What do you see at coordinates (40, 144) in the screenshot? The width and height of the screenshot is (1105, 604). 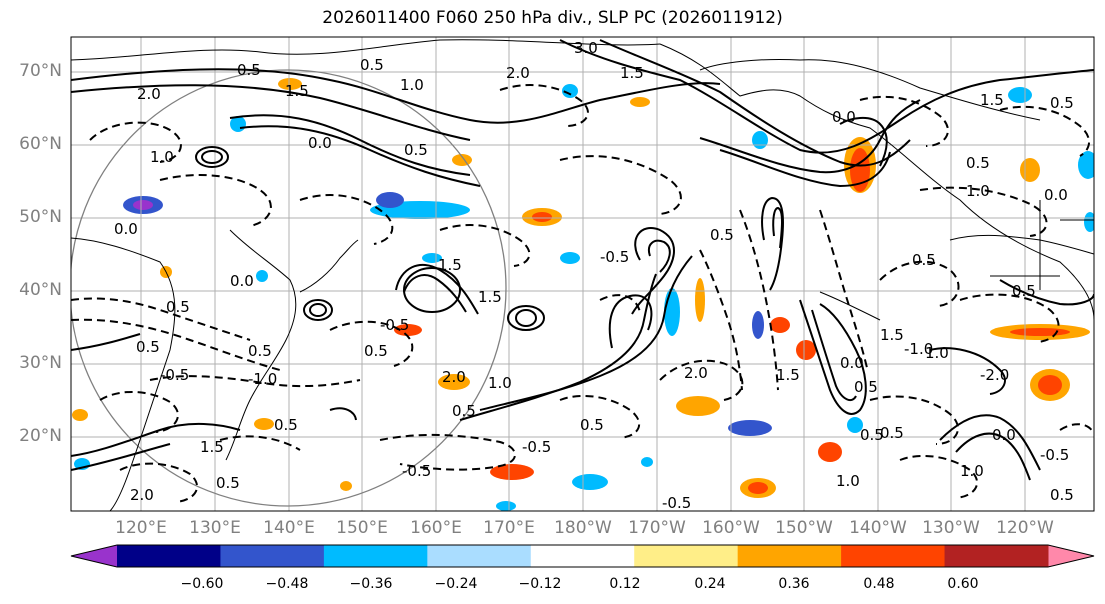 I see `lat-label: 60°N` at bounding box center [40, 144].